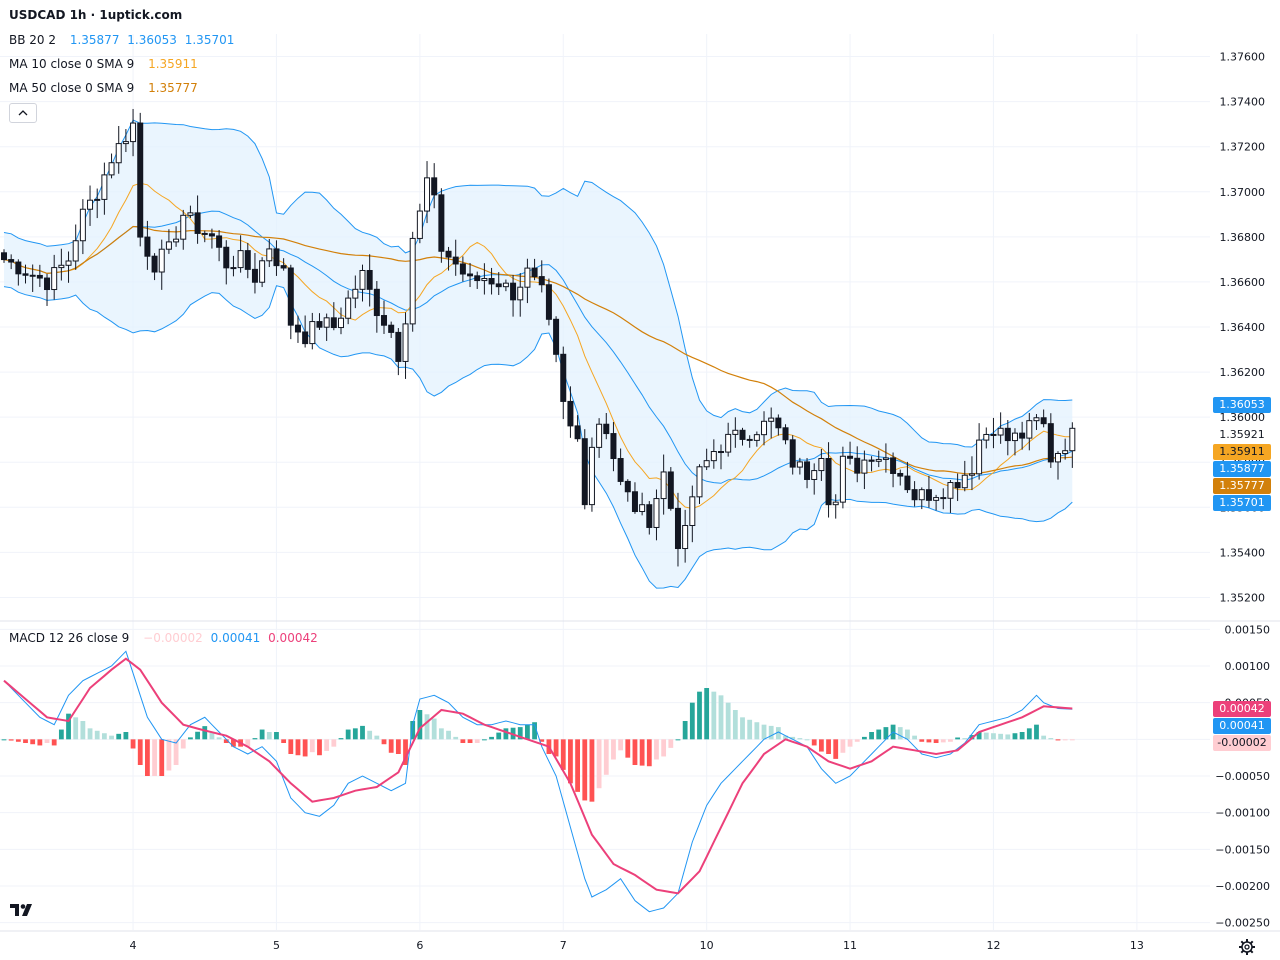  I want to click on collapse-legend-button, so click(23, 113).